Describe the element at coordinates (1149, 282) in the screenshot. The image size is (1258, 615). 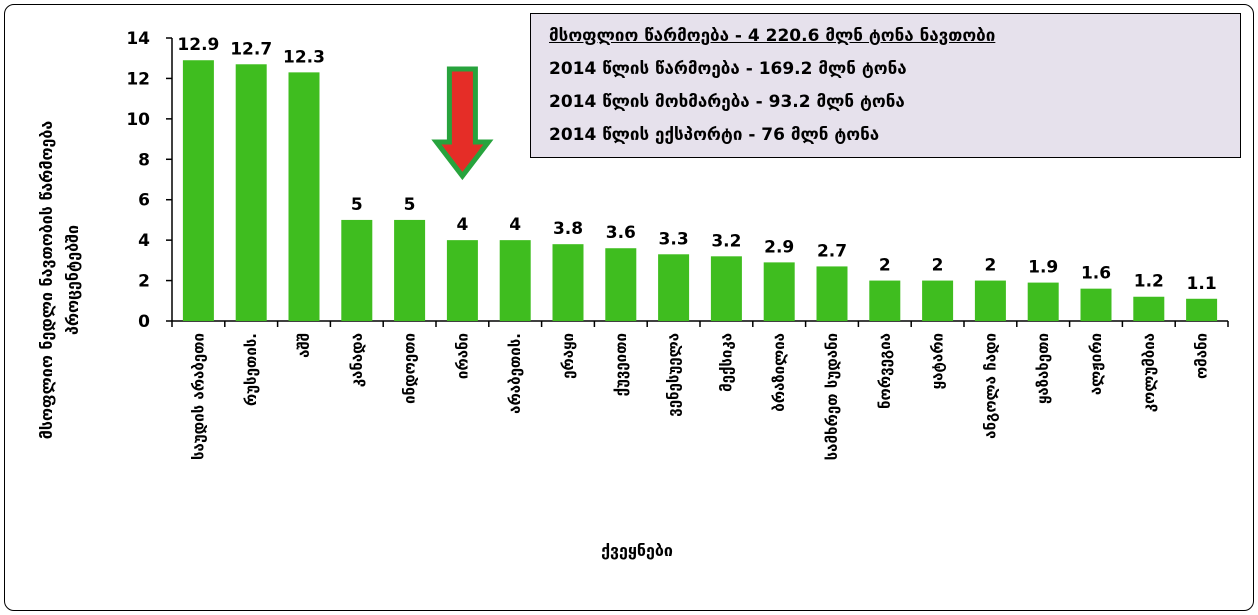
I see `data-label: 1.2` at that location.